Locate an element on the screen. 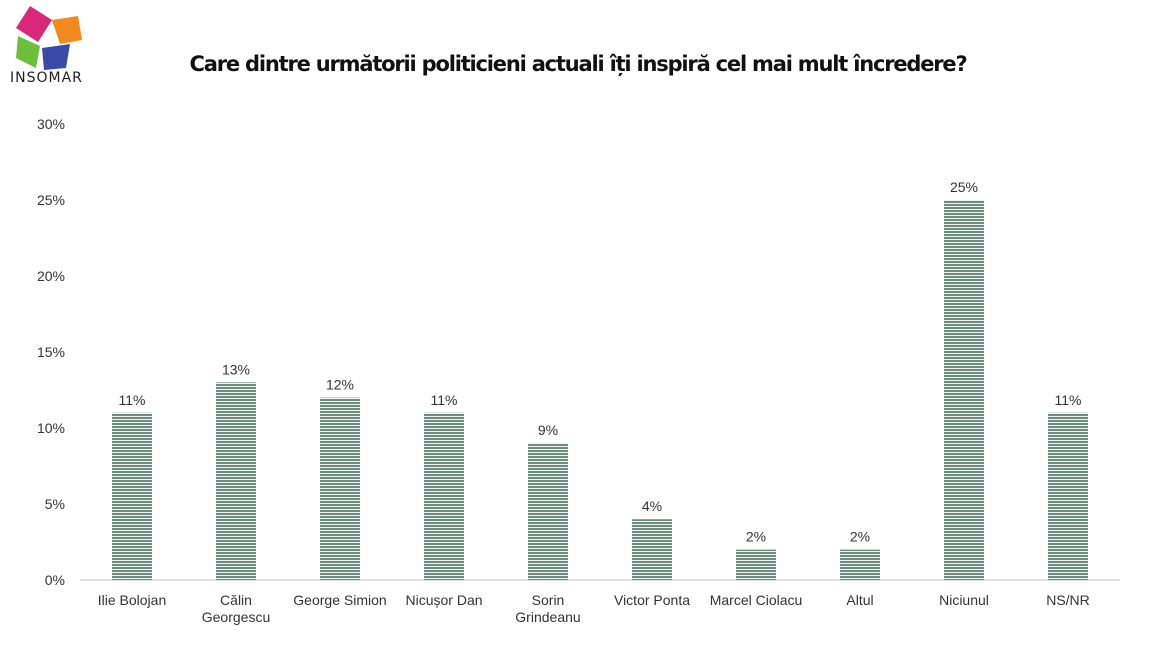  data-label: 4% is located at coordinates (652, 506).